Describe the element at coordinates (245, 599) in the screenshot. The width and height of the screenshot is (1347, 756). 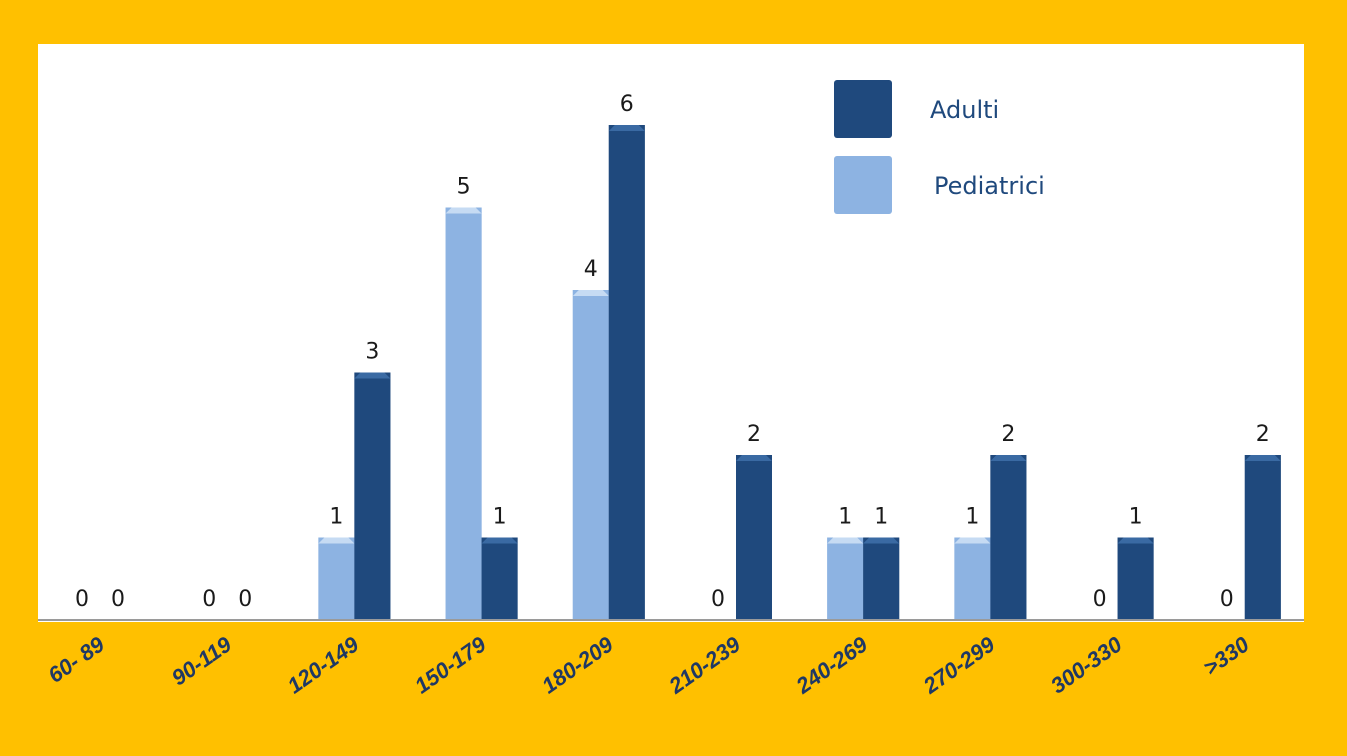
I see `value-label-adulti-90-119: 0` at that location.